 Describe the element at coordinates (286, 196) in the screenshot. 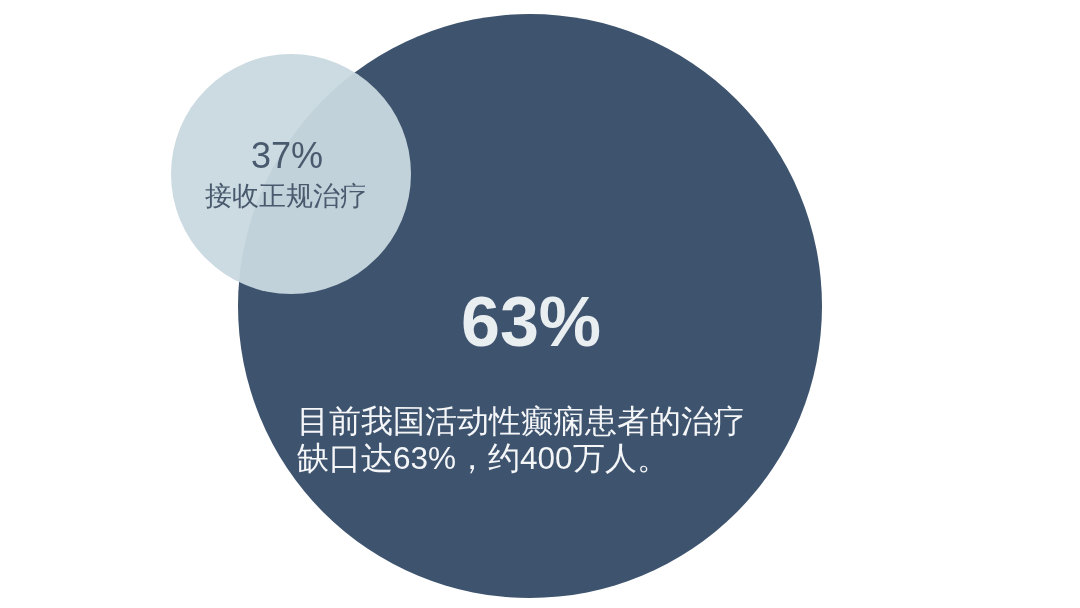

I see `category-label: 接收正规治疗` at that location.